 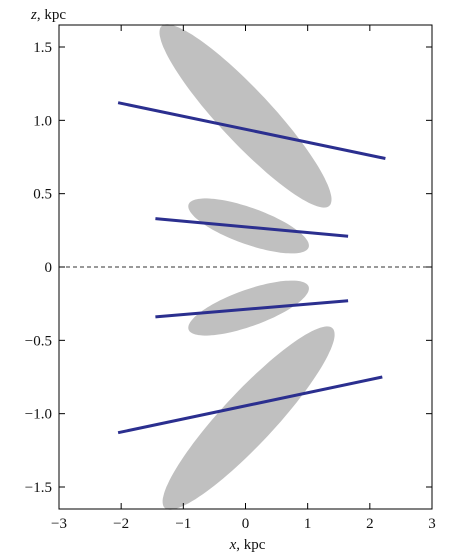 I want to click on x-tick-label: −3, so click(x=59, y=524).